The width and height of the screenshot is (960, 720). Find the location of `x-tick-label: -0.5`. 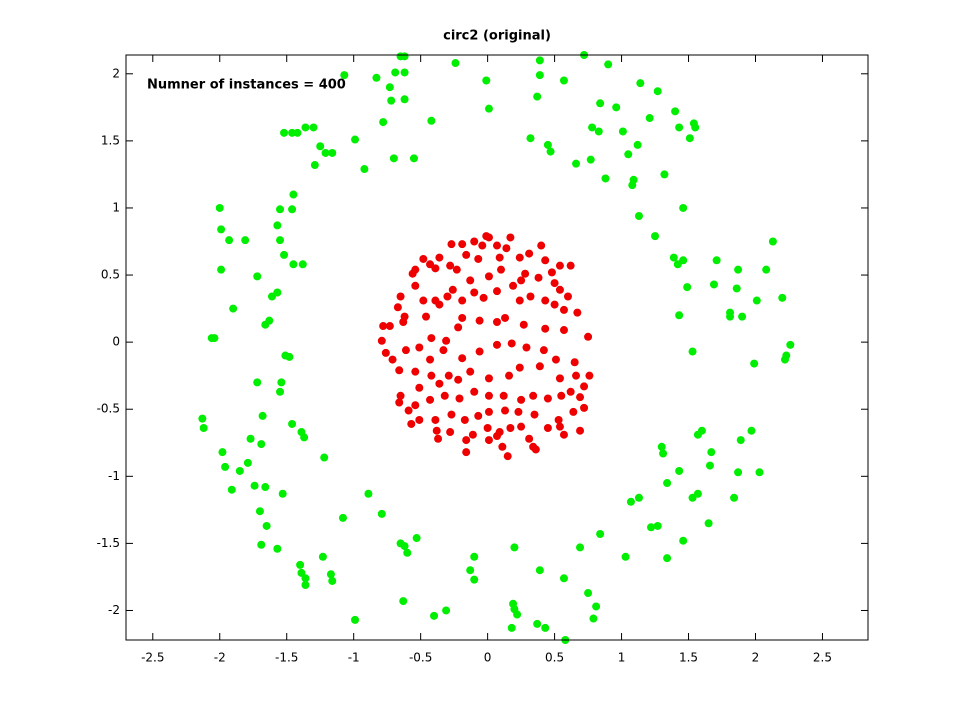

x-tick-label: -0.5 is located at coordinates (420, 658).